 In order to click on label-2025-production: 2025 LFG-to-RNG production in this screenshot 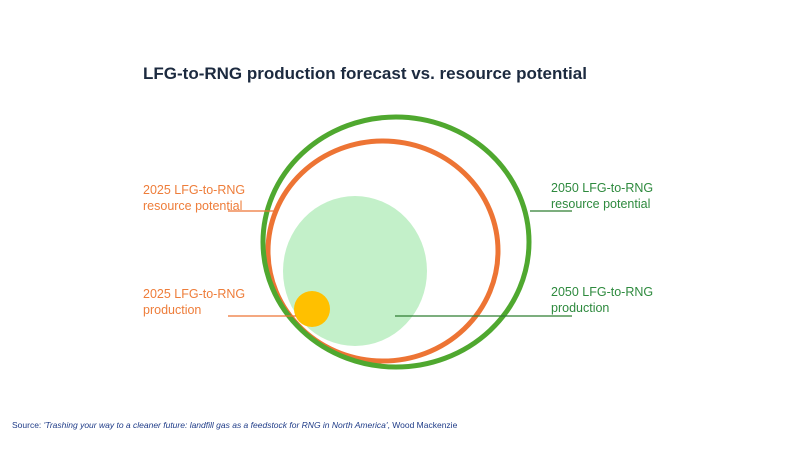, I will do `click(194, 302)`.